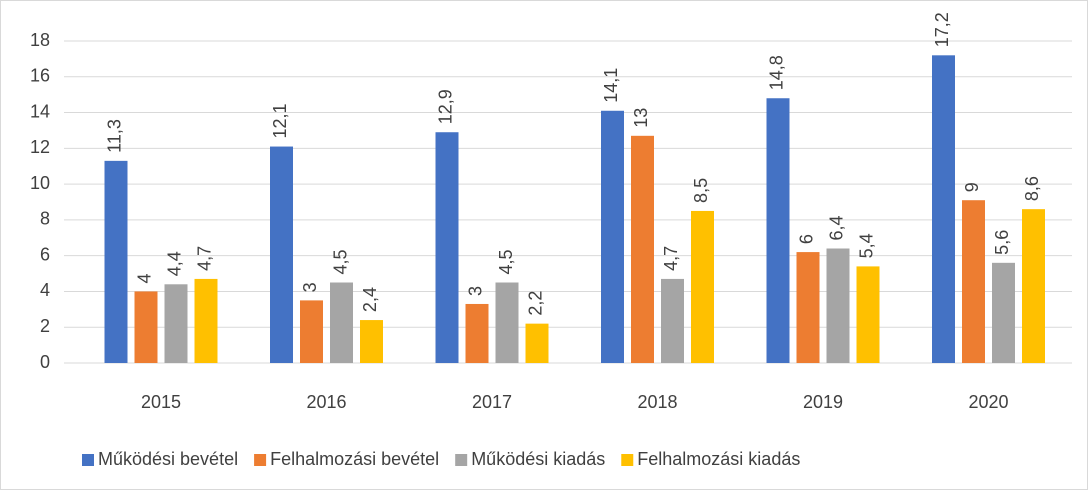 This screenshot has height=496, width=1089. What do you see at coordinates (837, 227) in the screenshot?
I see `data-label: 6,4` at bounding box center [837, 227].